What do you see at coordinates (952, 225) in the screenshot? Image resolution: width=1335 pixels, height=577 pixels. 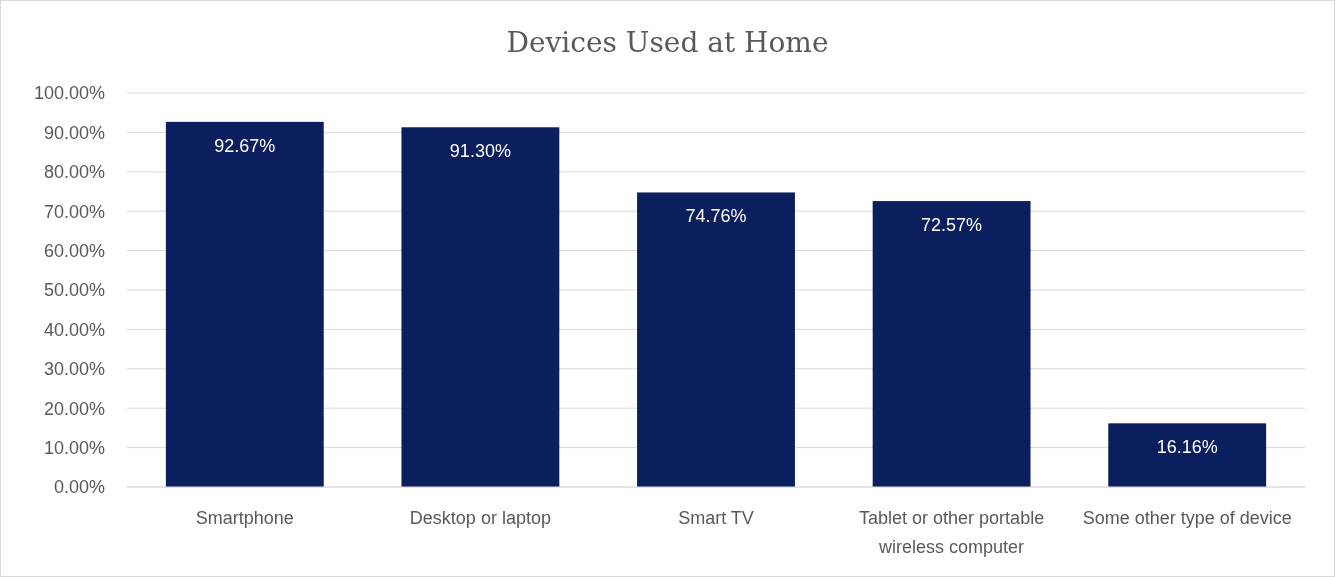 I see `data-label: 72.57%` at bounding box center [952, 225].